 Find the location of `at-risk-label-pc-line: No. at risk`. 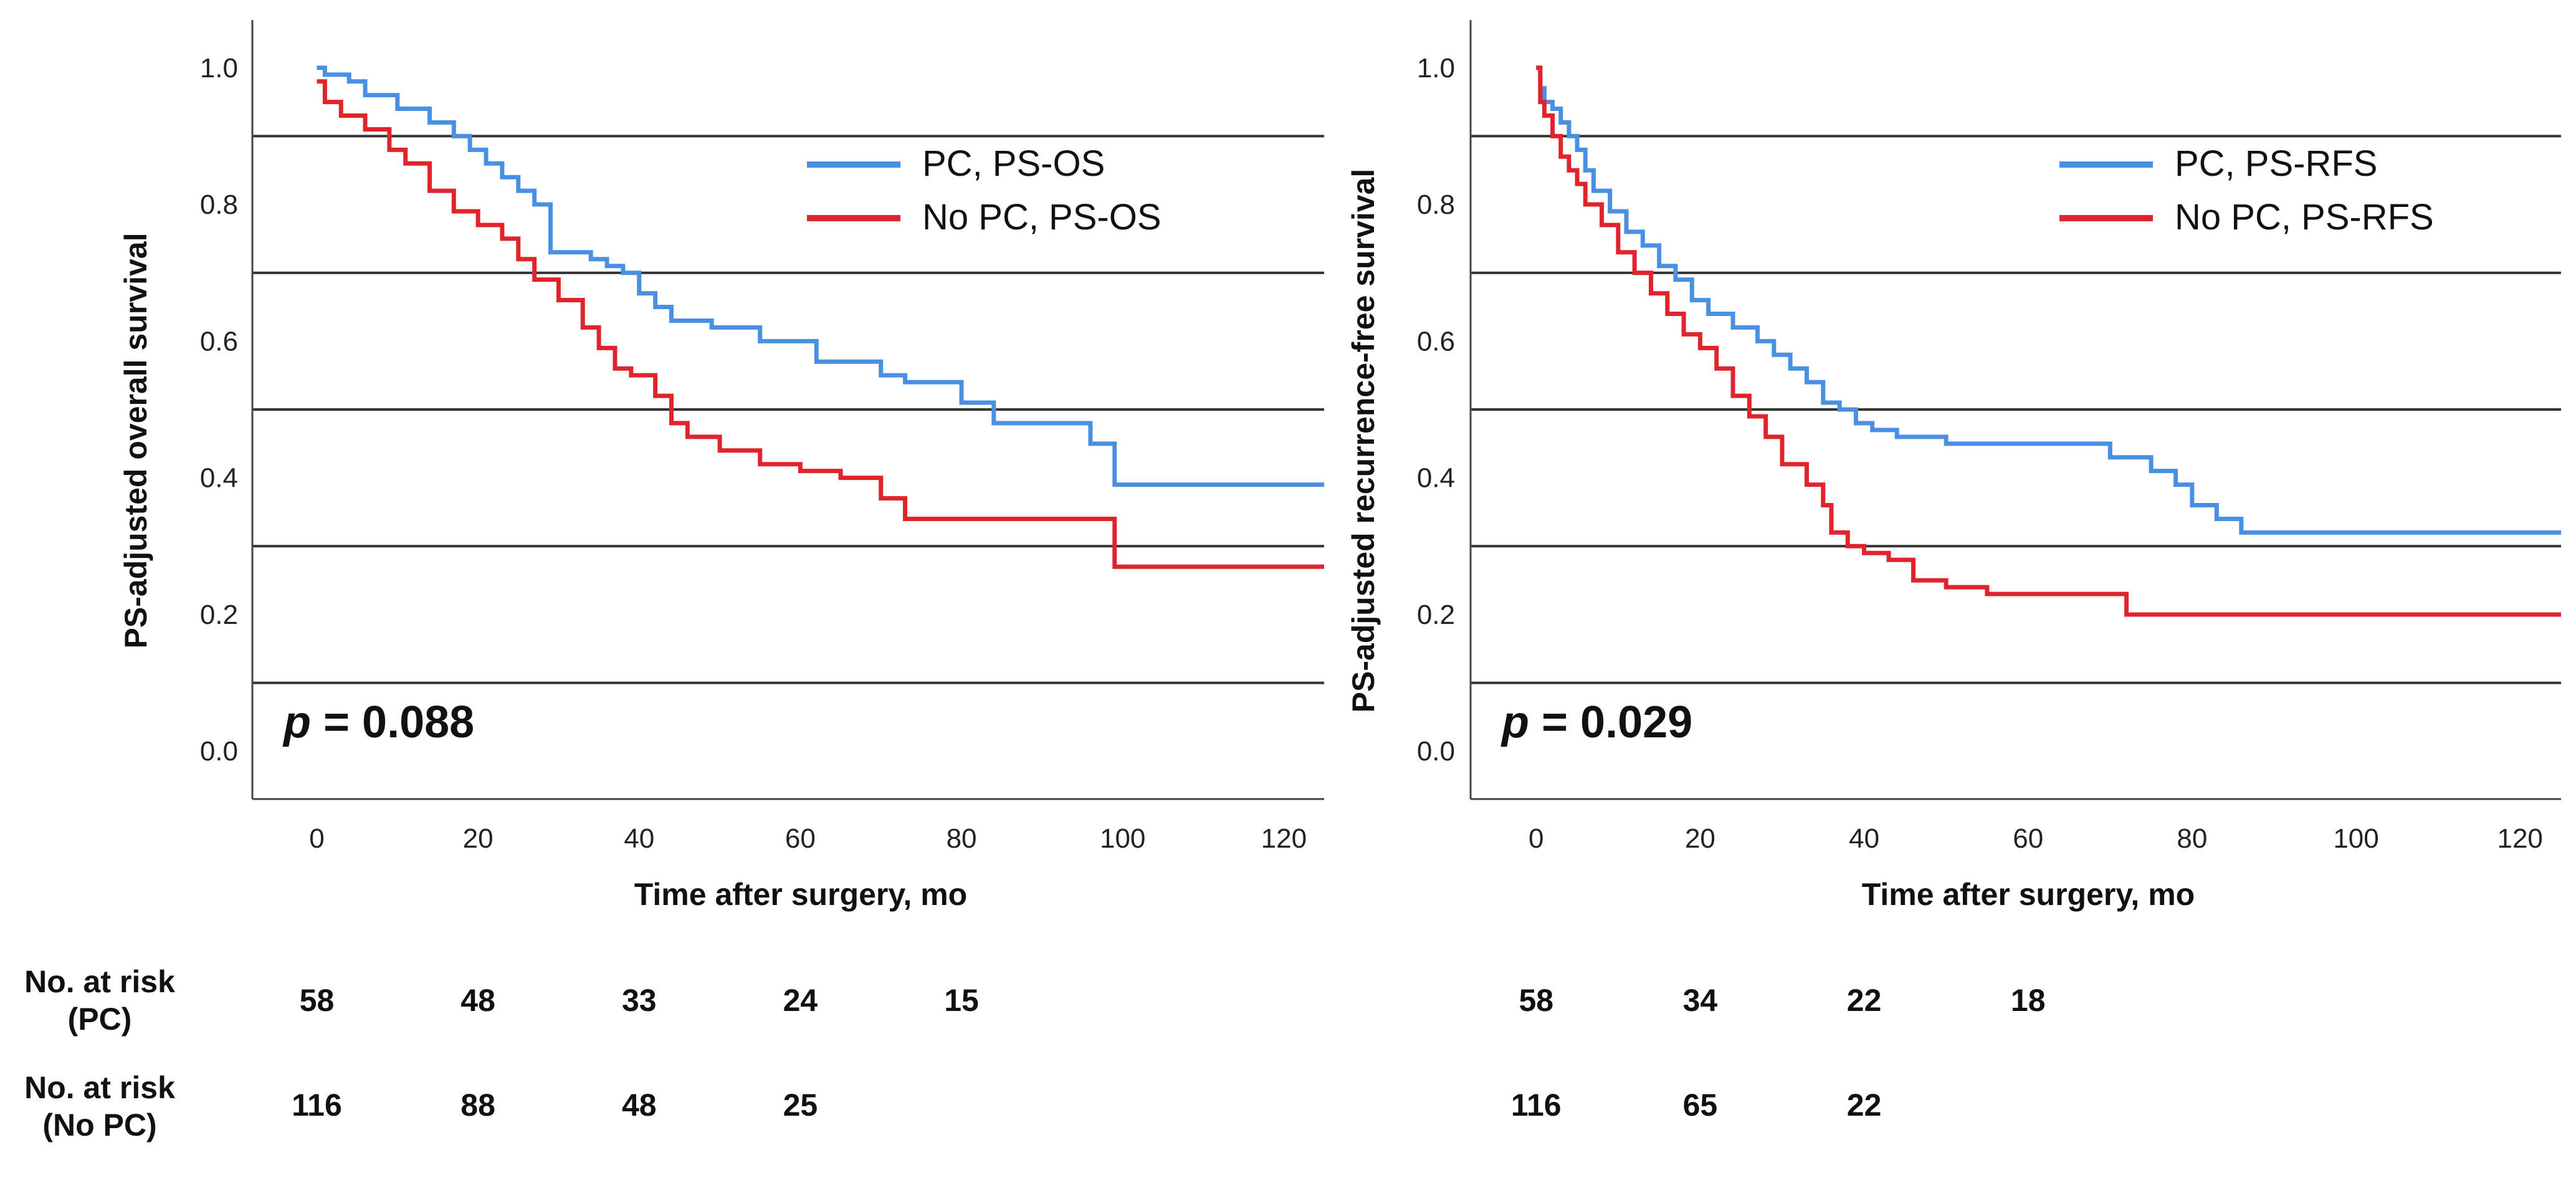

at-risk-label-pc-line: No. at risk is located at coordinates (99, 982).